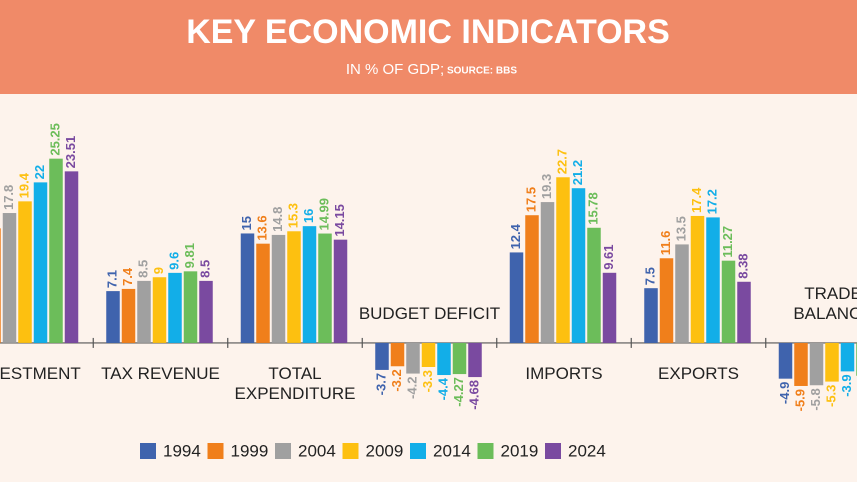  What do you see at coordinates (608, 256) in the screenshot?
I see `value-label: 9.61` at bounding box center [608, 256].